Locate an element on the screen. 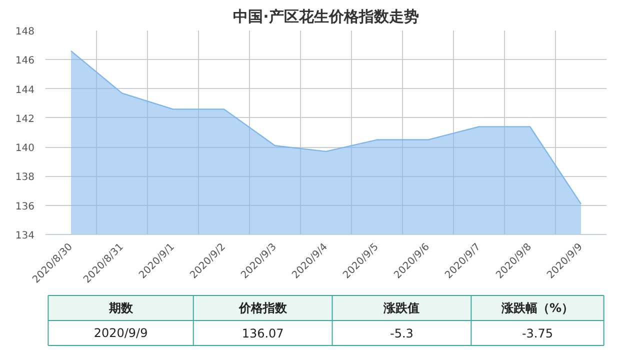 This screenshot has height=350, width=626. text: 2020/9/9 is located at coordinates (121, 333).